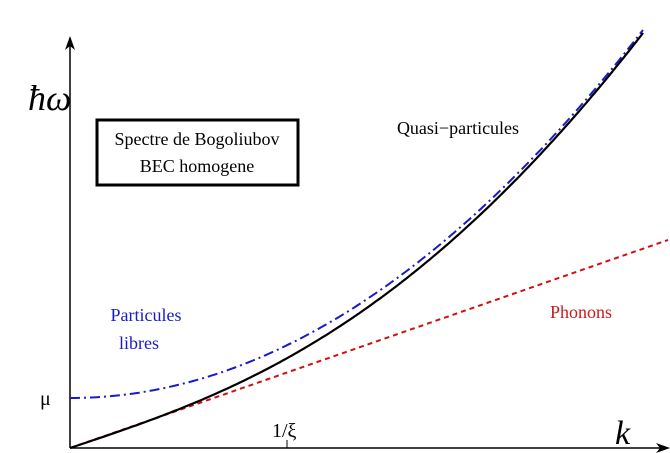 The width and height of the screenshot is (670, 453). What do you see at coordinates (197, 166) in the screenshot?
I see `box-line: BEC homogene` at bounding box center [197, 166].